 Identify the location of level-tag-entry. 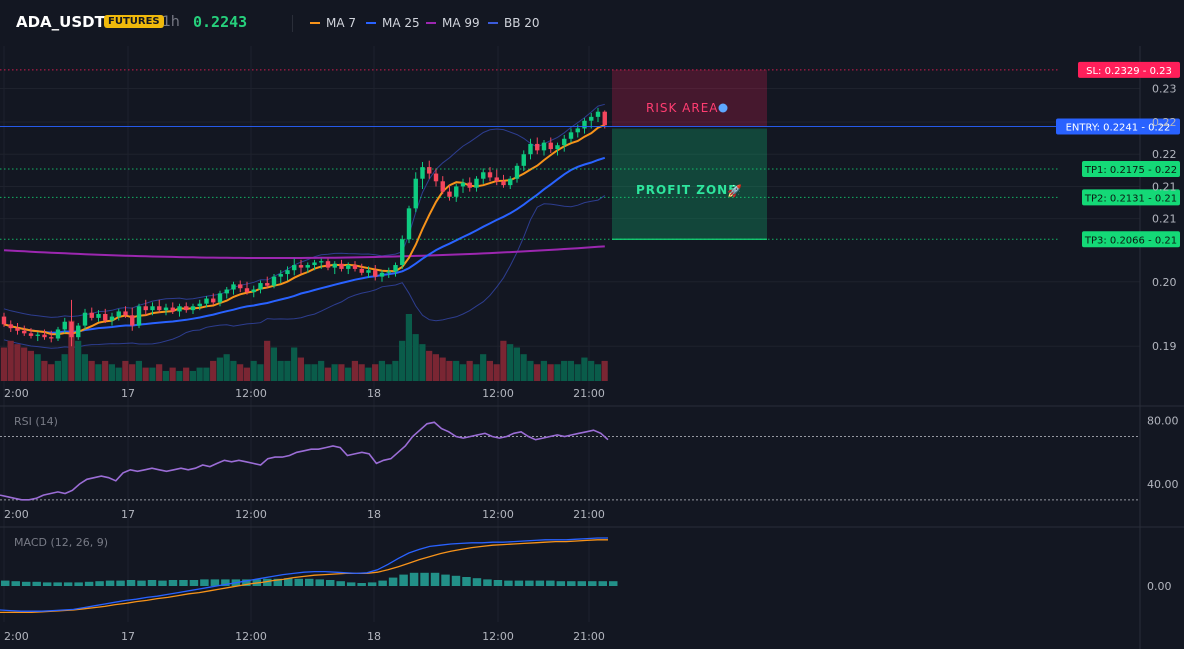
(1118, 126).